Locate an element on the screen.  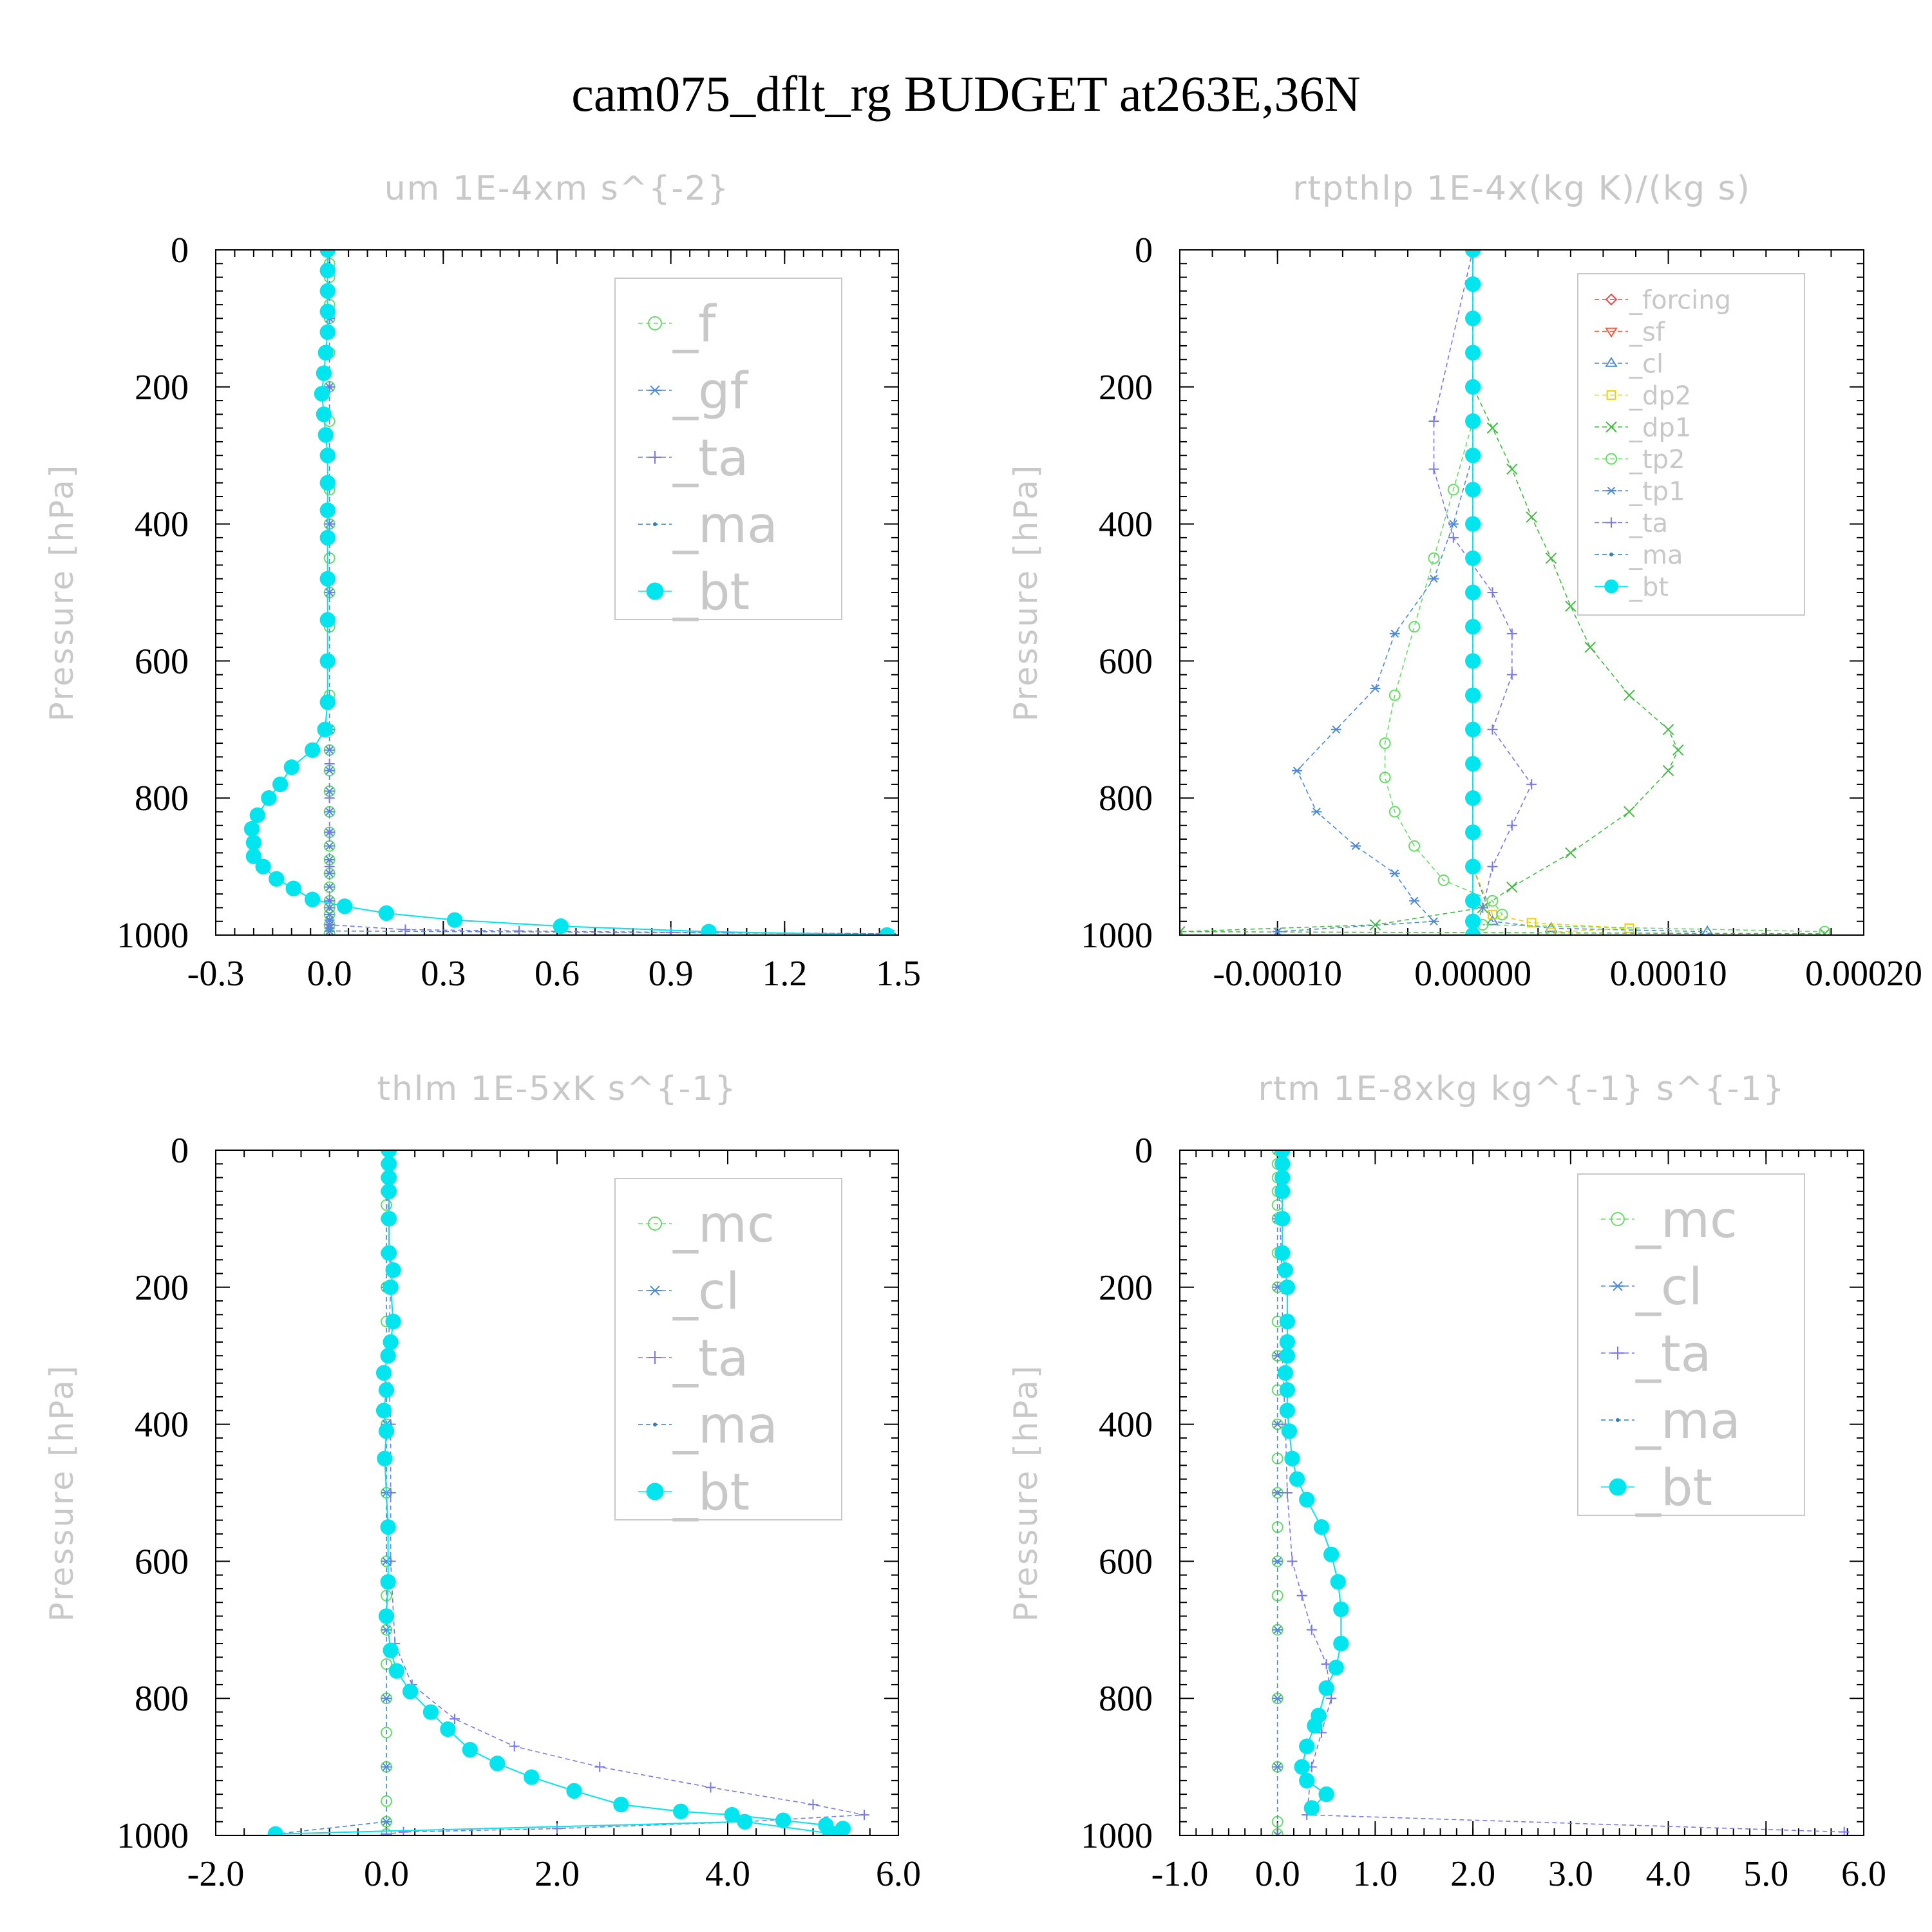
plot-frame is located at coordinates (557, 1493).